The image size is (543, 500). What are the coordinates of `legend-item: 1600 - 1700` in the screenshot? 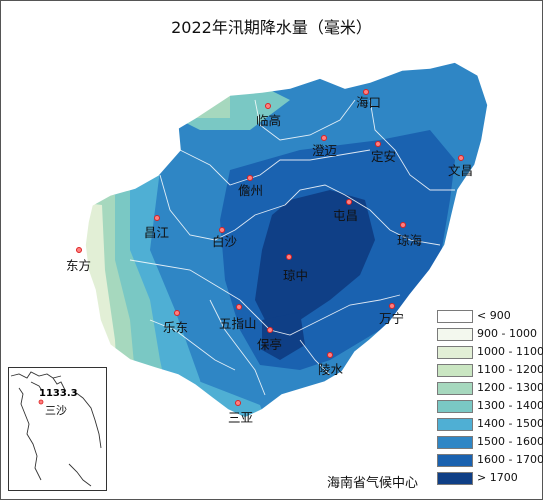 It's located at (490, 460).